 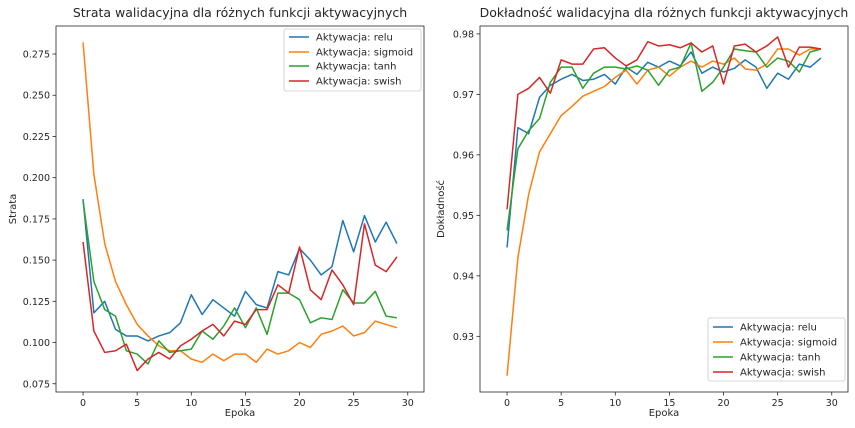 I want to click on accuracy-x-tick-label: 20, so click(x=723, y=403).